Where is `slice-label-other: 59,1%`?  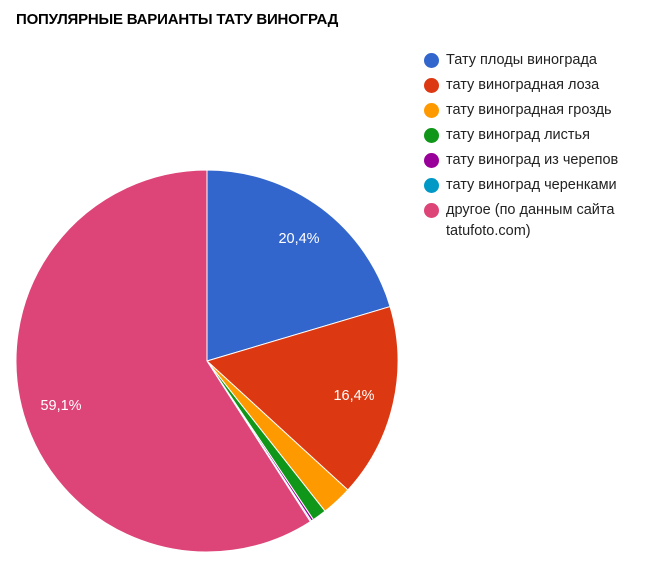 slice-label-other: 59,1% is located at coordinates (60, 406).